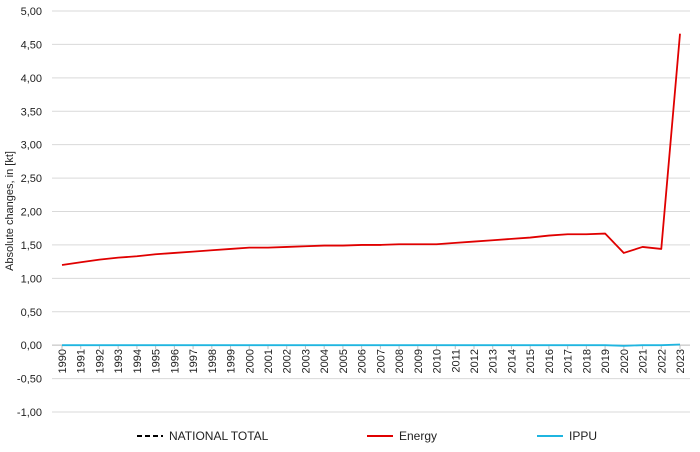 The width and height of the screenshot is (700, 452). I want to click on y-tick-label: -1,00, so click(29, 413).